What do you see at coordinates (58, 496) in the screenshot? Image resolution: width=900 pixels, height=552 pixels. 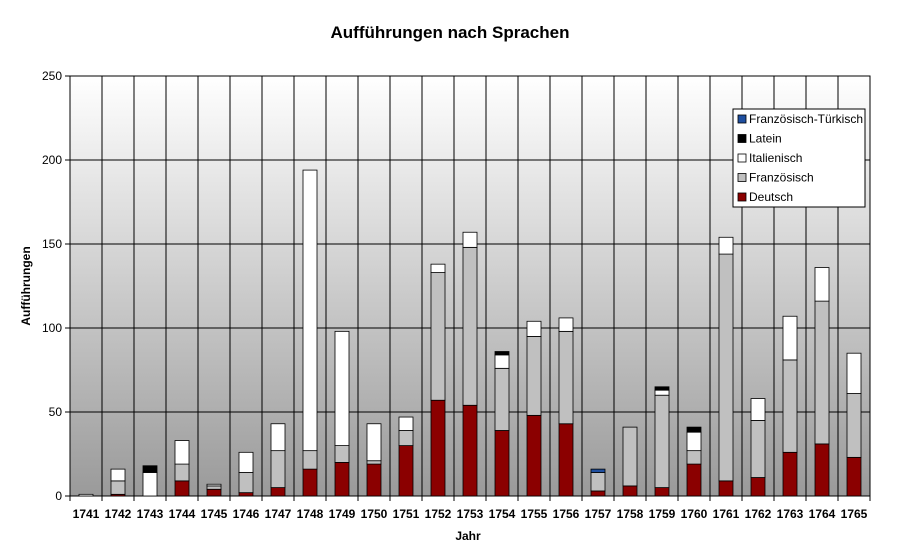 I see `y-tick-label: 0` at bounding box center [58, 496].